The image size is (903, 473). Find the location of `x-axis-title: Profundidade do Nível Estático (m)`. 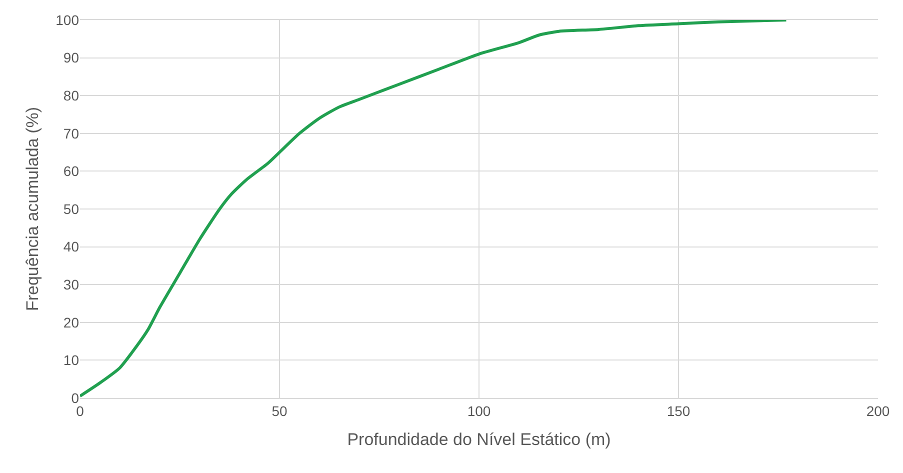

x-axis-title: Profundidade do Nível Estático (m) is located at coordinates (479, 440).